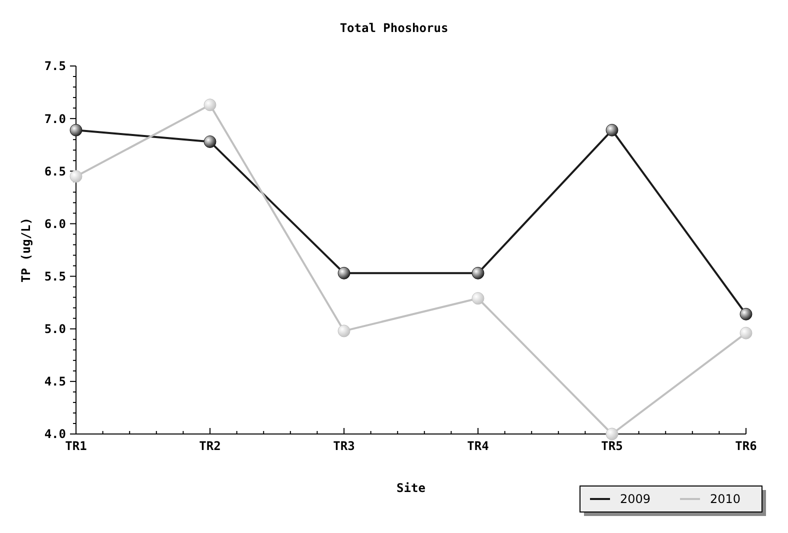 Image resolution: width=788 pixels, height=533 pixels. I want to click on y-tick-label: 4.0, so click(55, 434).